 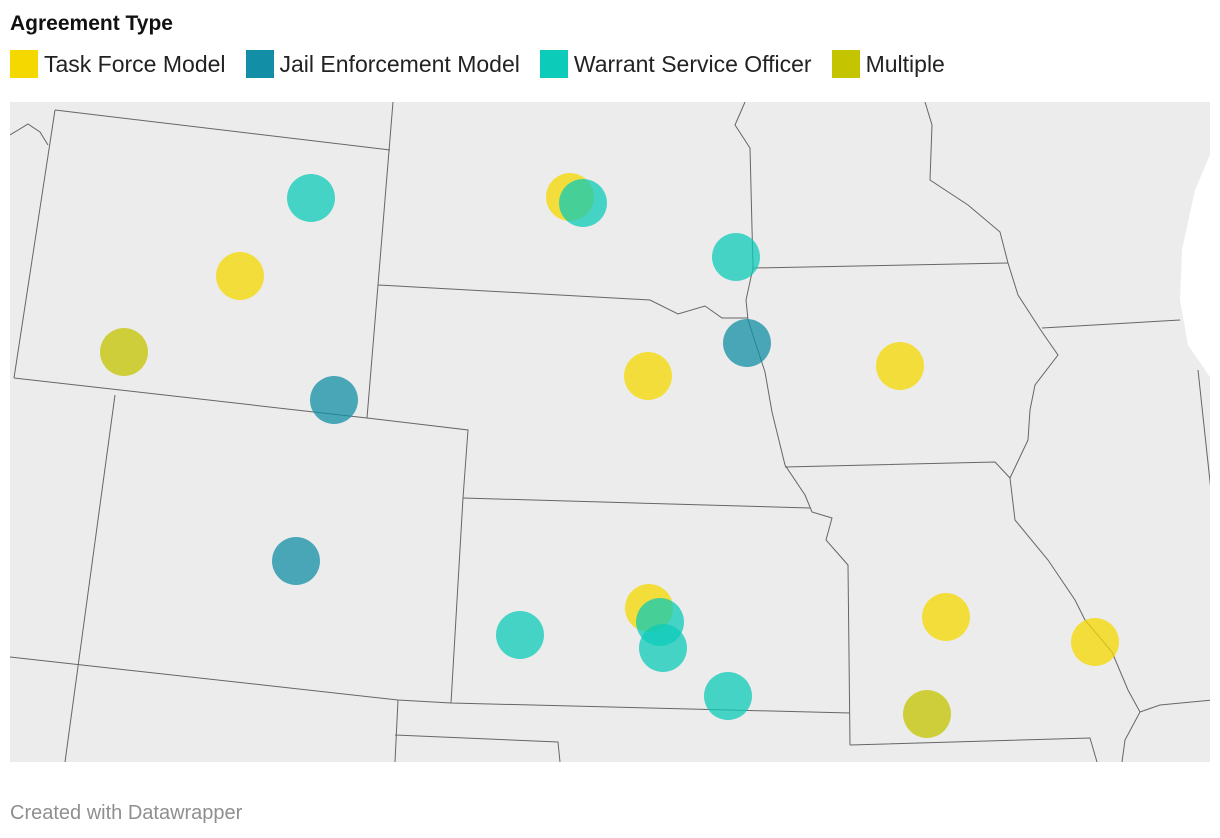 What do you see at coordinates (126, 813) in the screenshot?
I see `footer: Created with Datawrapper` at bounding box center [126, 813].